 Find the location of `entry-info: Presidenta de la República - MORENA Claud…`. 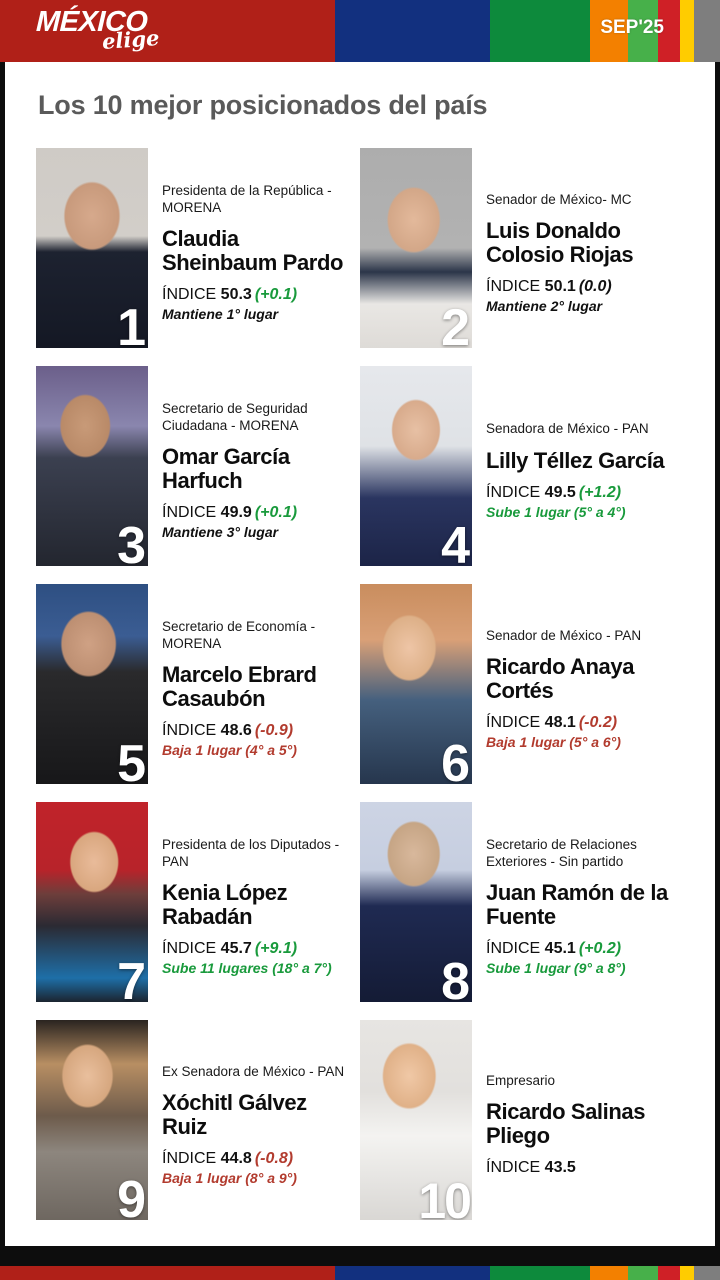

entry-info: Presidenta de la República - MORENA Claud… is located at coordinates (254, 253).